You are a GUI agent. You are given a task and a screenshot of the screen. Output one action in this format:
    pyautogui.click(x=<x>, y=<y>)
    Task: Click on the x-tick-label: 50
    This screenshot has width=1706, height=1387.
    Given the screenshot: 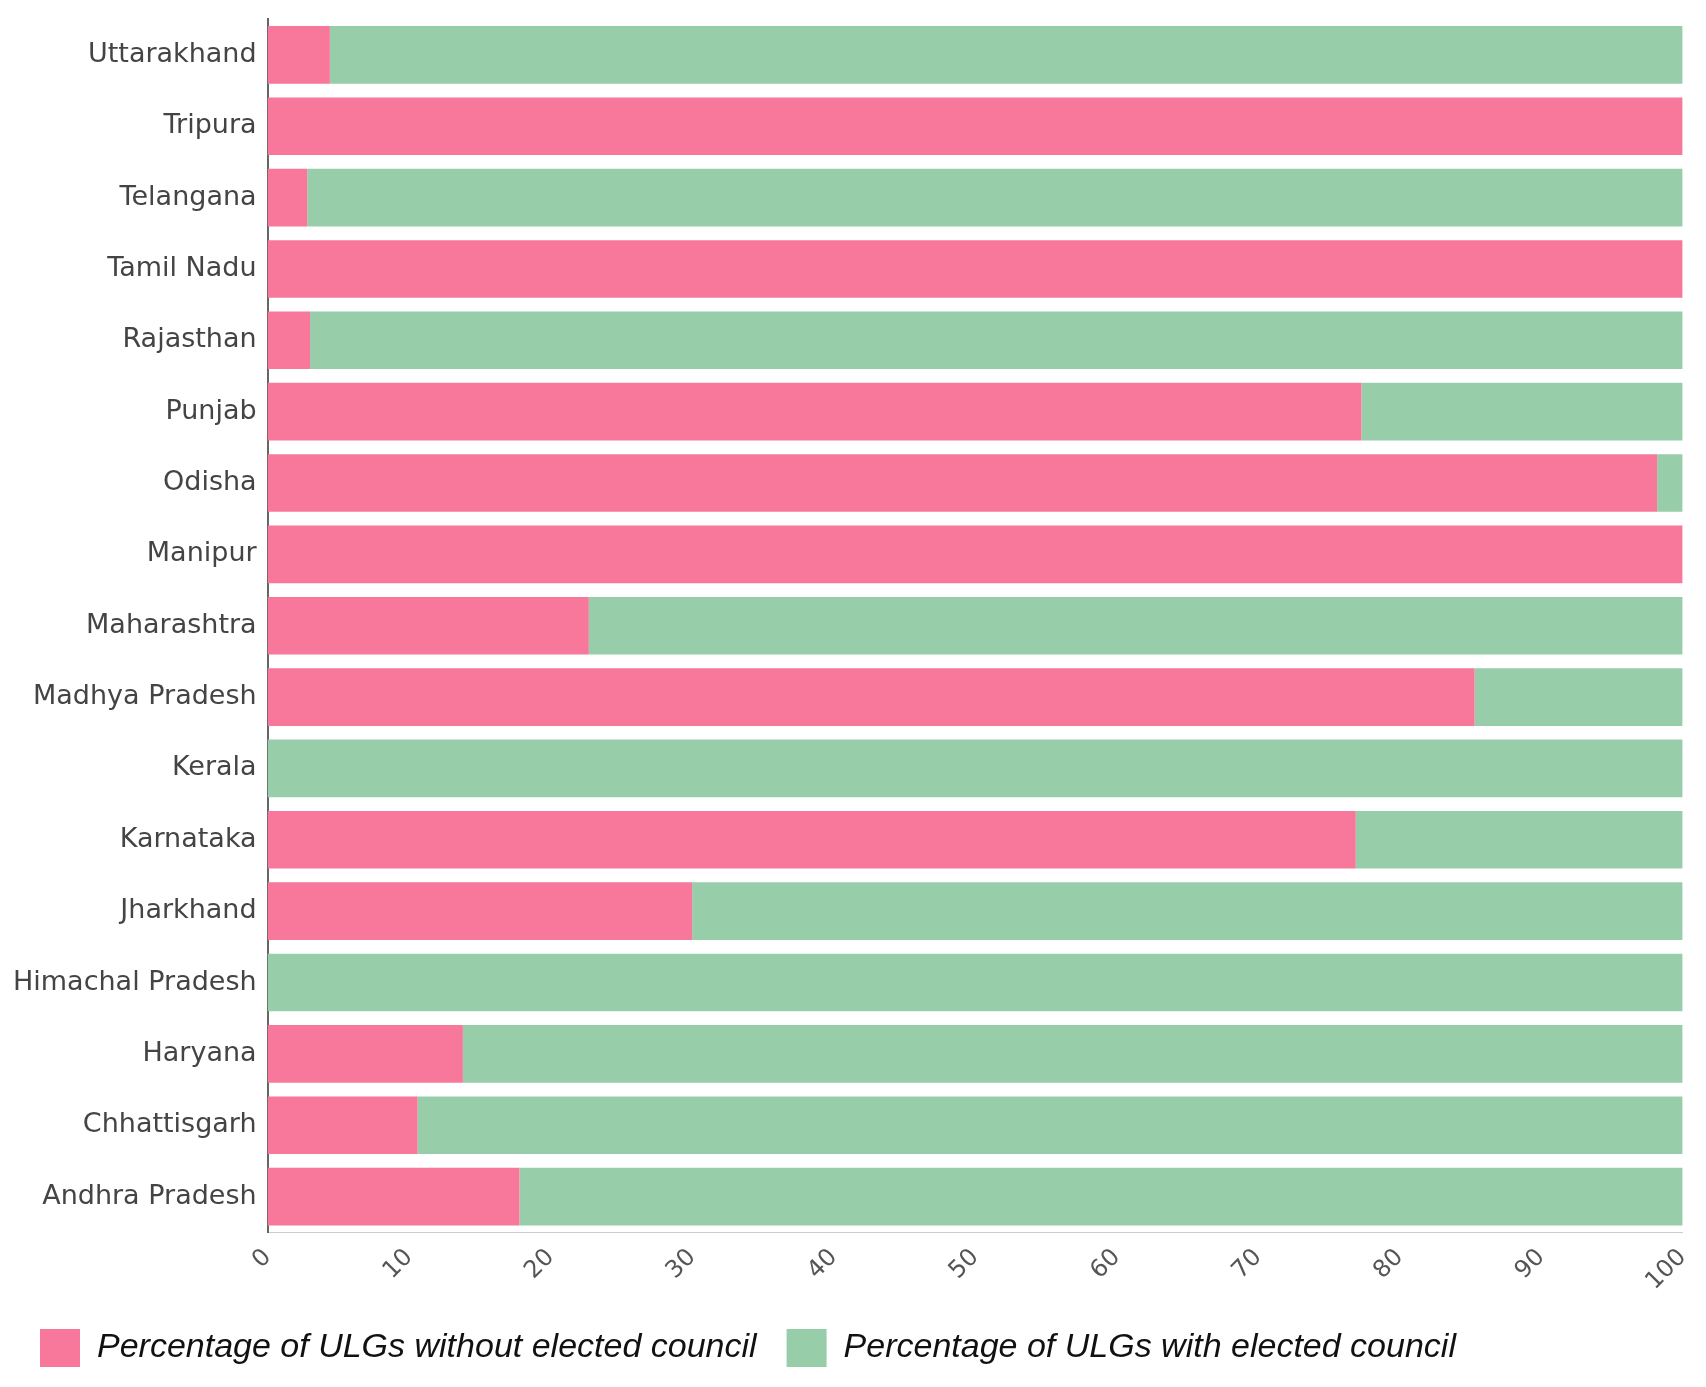 What is the action you would take?
    pyautogui.click(x=963, y=1263)
    